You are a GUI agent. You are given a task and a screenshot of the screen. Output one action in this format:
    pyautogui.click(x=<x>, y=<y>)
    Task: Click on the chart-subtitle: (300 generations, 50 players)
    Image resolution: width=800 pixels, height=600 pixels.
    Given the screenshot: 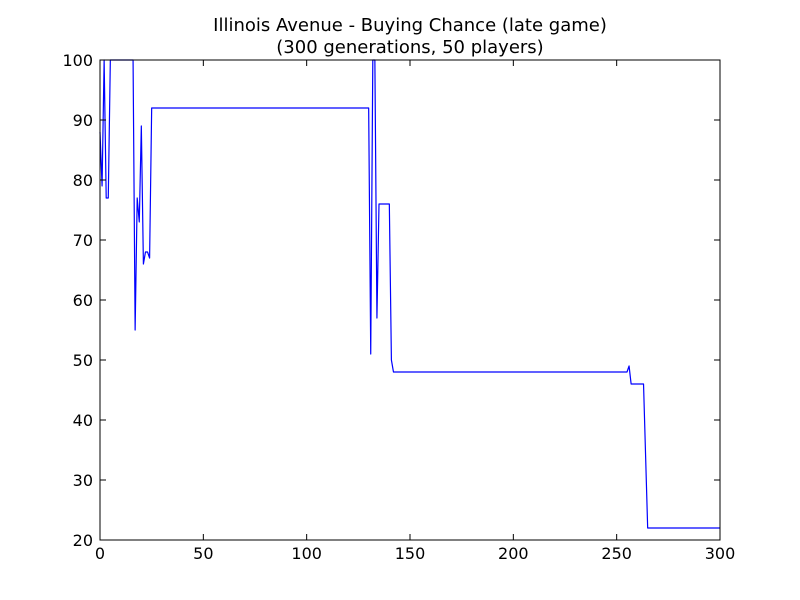 What is the action you would take?
    pyautogui.click(x=409, y=47)
    